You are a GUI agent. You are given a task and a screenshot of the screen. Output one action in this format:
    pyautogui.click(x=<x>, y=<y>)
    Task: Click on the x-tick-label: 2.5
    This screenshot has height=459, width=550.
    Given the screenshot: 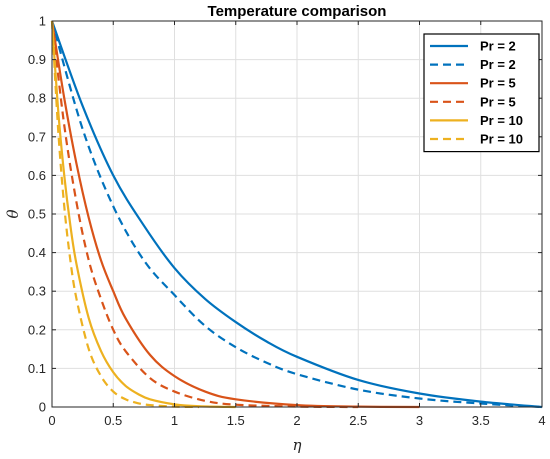 What is the action you would take?
    pyautogui.click(x=358, y=420)
    